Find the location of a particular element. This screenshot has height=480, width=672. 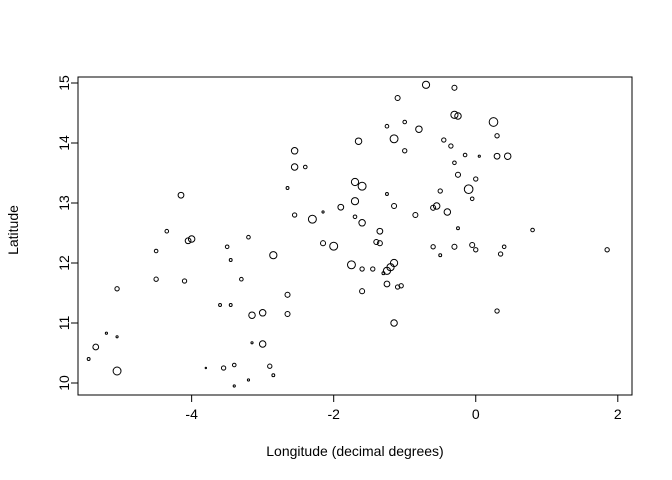

x-tick-label: -2 is located at coordinates (333, 414).